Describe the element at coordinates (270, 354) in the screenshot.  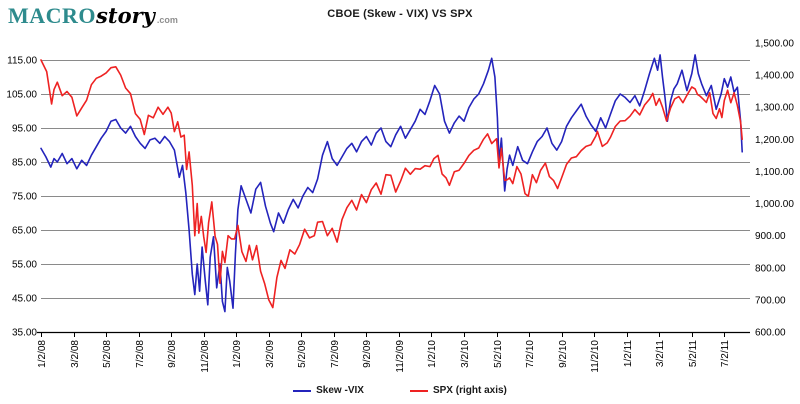
I see `x-axis-label: 3/2/09` at that location.